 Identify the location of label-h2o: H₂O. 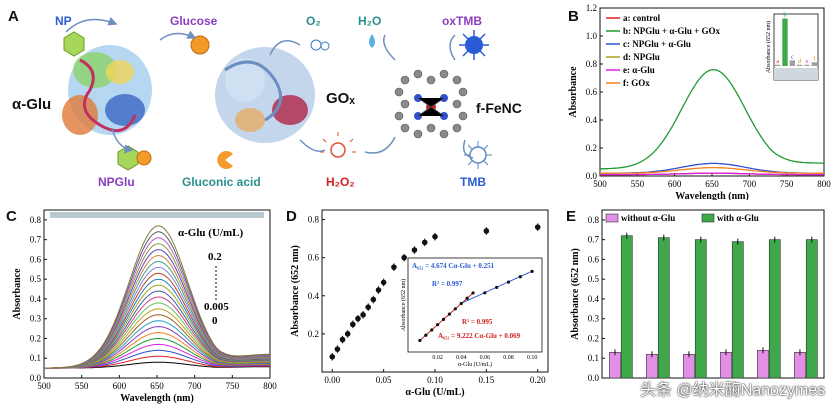
(370, 21).